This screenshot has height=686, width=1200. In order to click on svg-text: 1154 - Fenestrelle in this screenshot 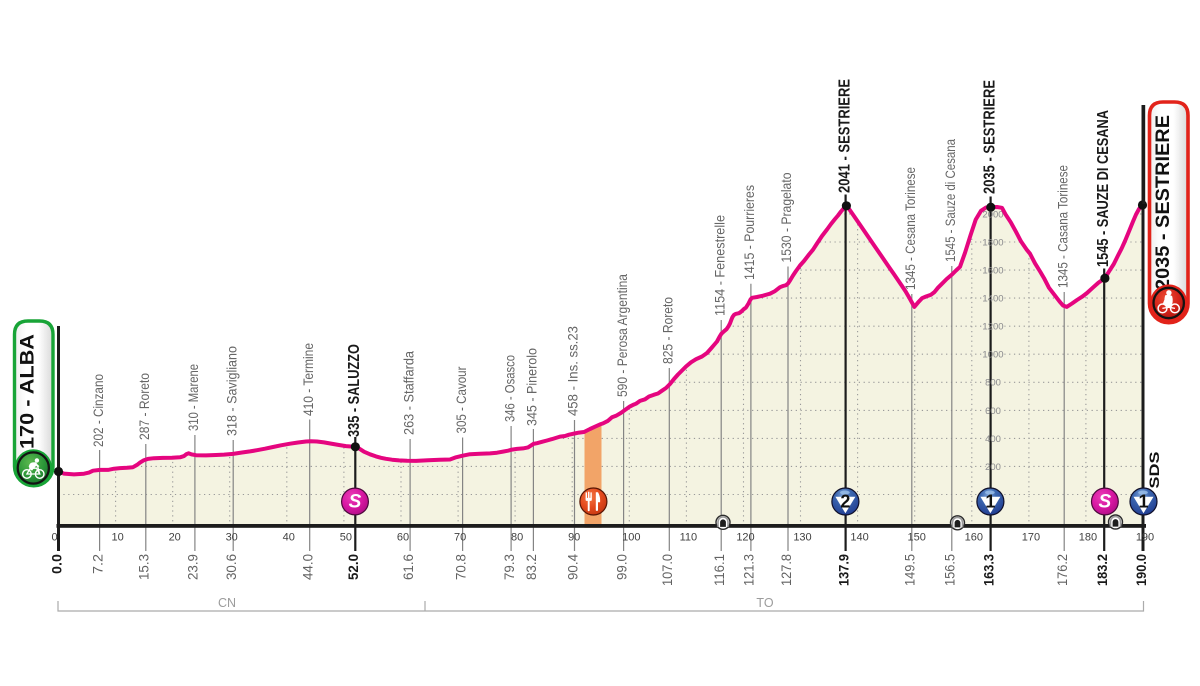, I will do `click(719, 265)`.